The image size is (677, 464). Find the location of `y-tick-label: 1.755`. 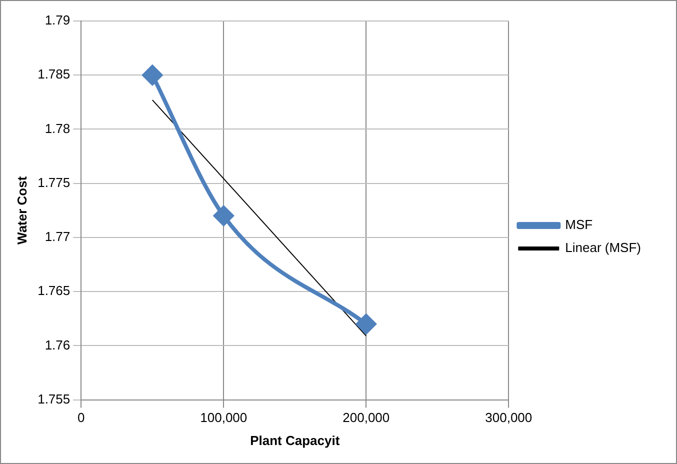

y-tick-label: 1.755 is located at coordinates (54, 398).